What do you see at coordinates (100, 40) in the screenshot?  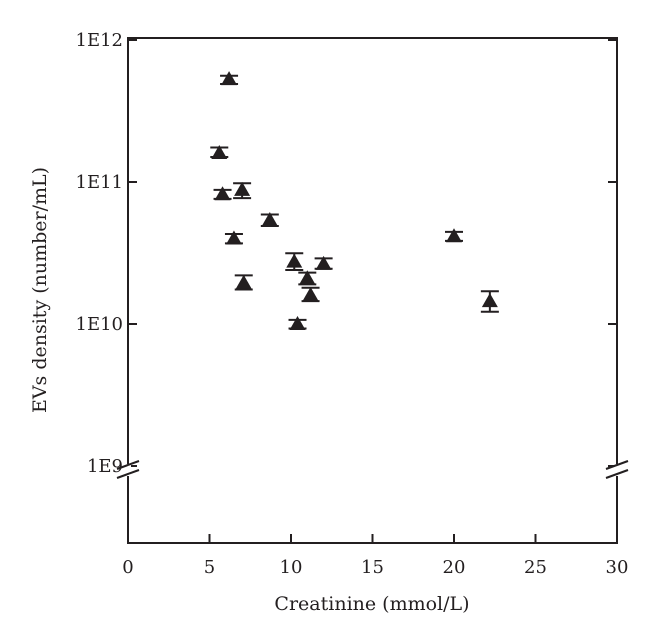 I see `y-tick-label: 1E12` at bounding box center [100, 40].